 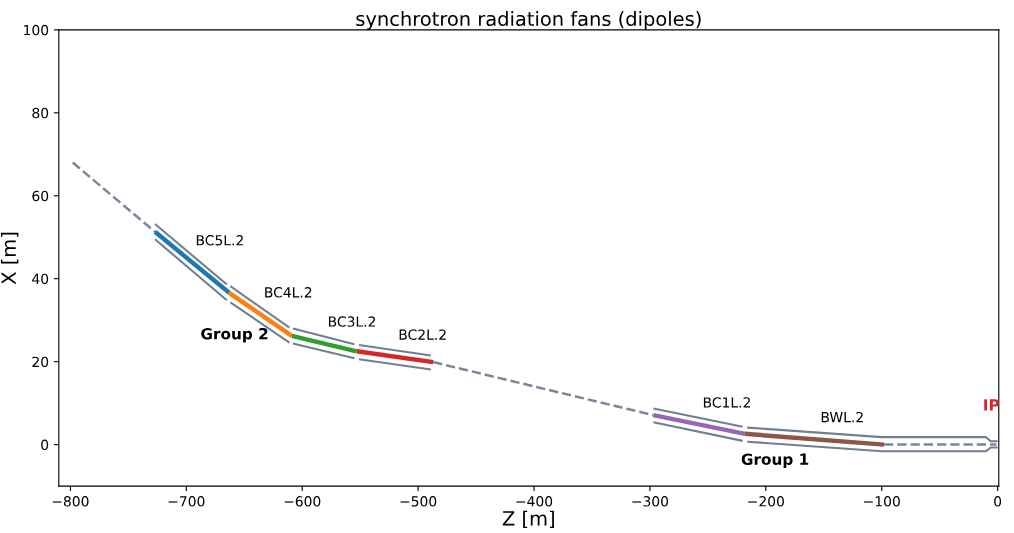 I want to click on series-label: BWL.2, so click(x=842, y=417).